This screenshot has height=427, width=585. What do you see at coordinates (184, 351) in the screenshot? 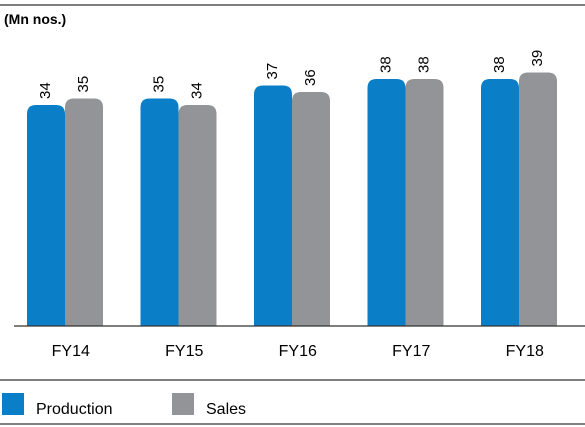
I see `x-tick-label-fy15: FY15` at bounding box center [184, 351].